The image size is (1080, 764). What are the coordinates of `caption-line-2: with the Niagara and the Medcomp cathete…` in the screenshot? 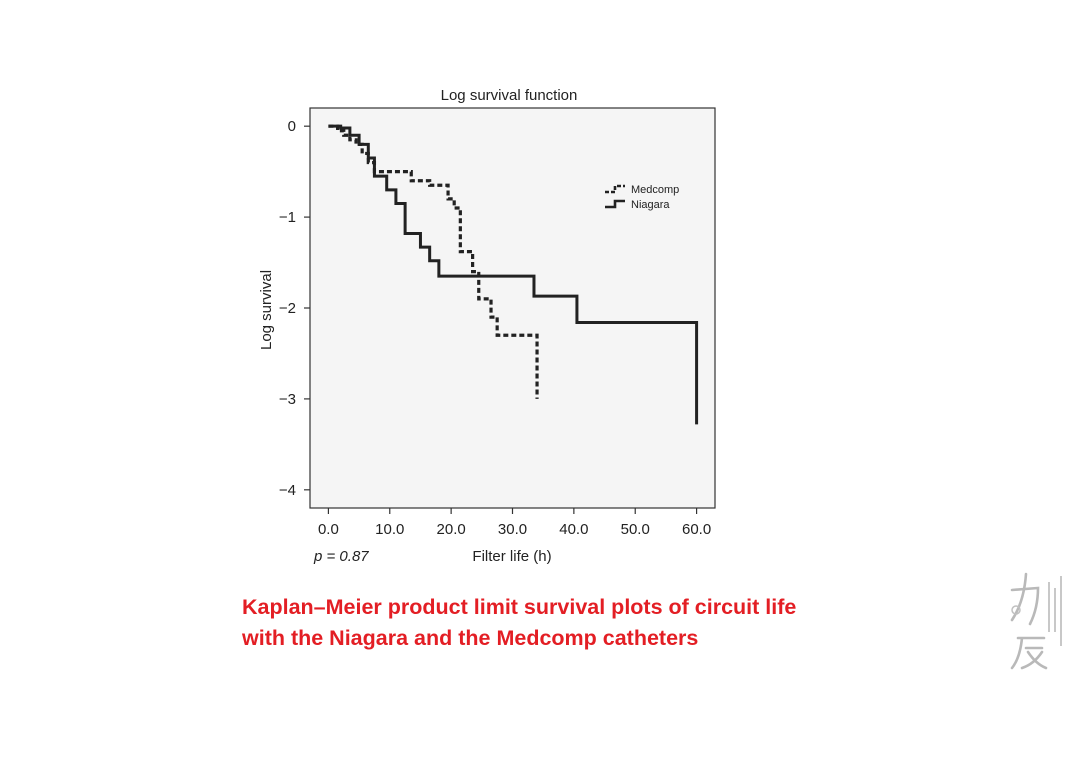 It's located at (470, 638).